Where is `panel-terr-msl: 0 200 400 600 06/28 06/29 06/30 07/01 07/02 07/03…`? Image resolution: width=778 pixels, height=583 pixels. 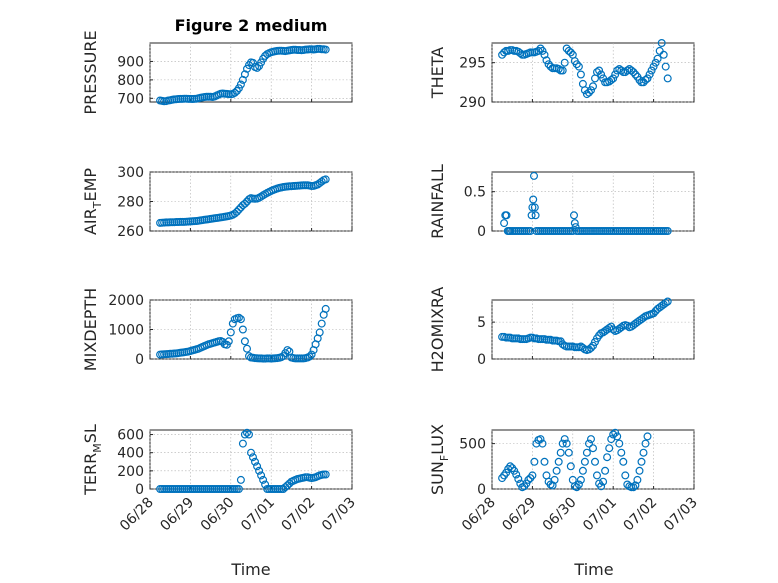
panel-terr-msl: 0 200 400 600 06/28 06/29 06/30 07/01 07/02 07/03… is located at coordinates (220, 479).